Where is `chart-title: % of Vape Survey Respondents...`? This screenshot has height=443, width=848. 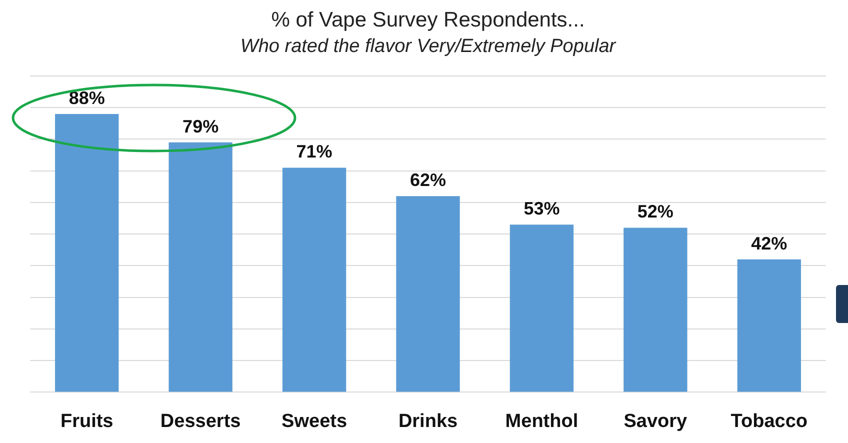 chart-title: % of Vape Survey Respondents... is located at coordinates (428, 20).